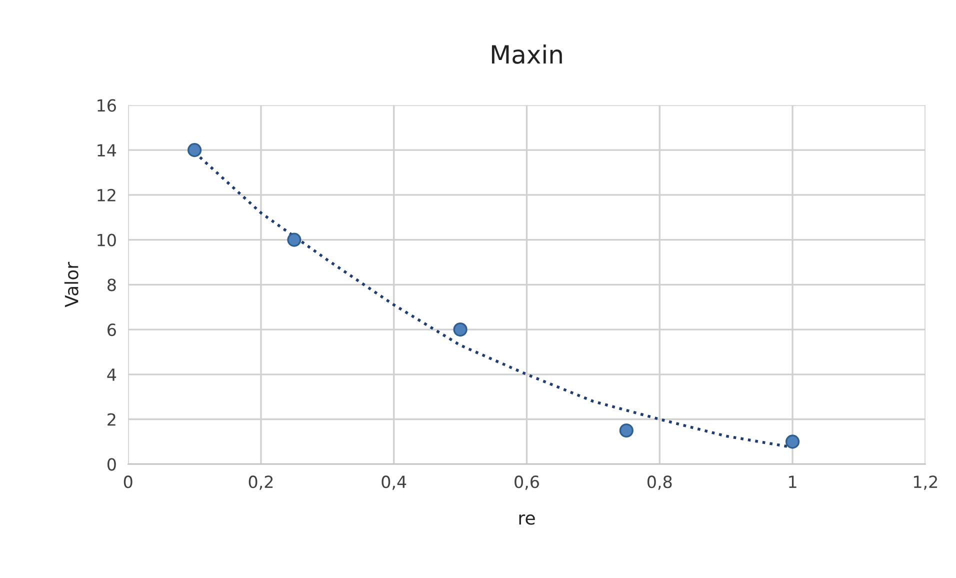 The image size is (956, 578). Describe the element at coordinates (527, 519) in the screenshot. I see `x-axis-title: re` at that location.